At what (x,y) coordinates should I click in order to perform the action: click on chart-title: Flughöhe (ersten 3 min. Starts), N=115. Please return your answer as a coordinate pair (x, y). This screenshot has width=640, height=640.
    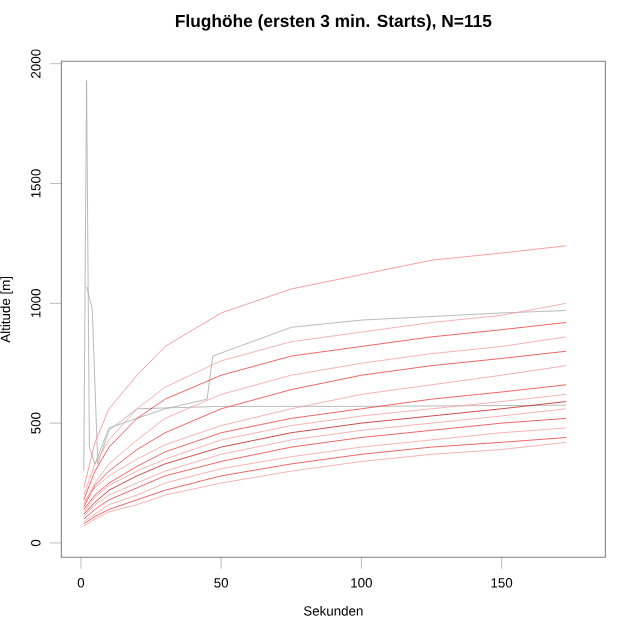
    Looking at the image, I should click on (333, 22).